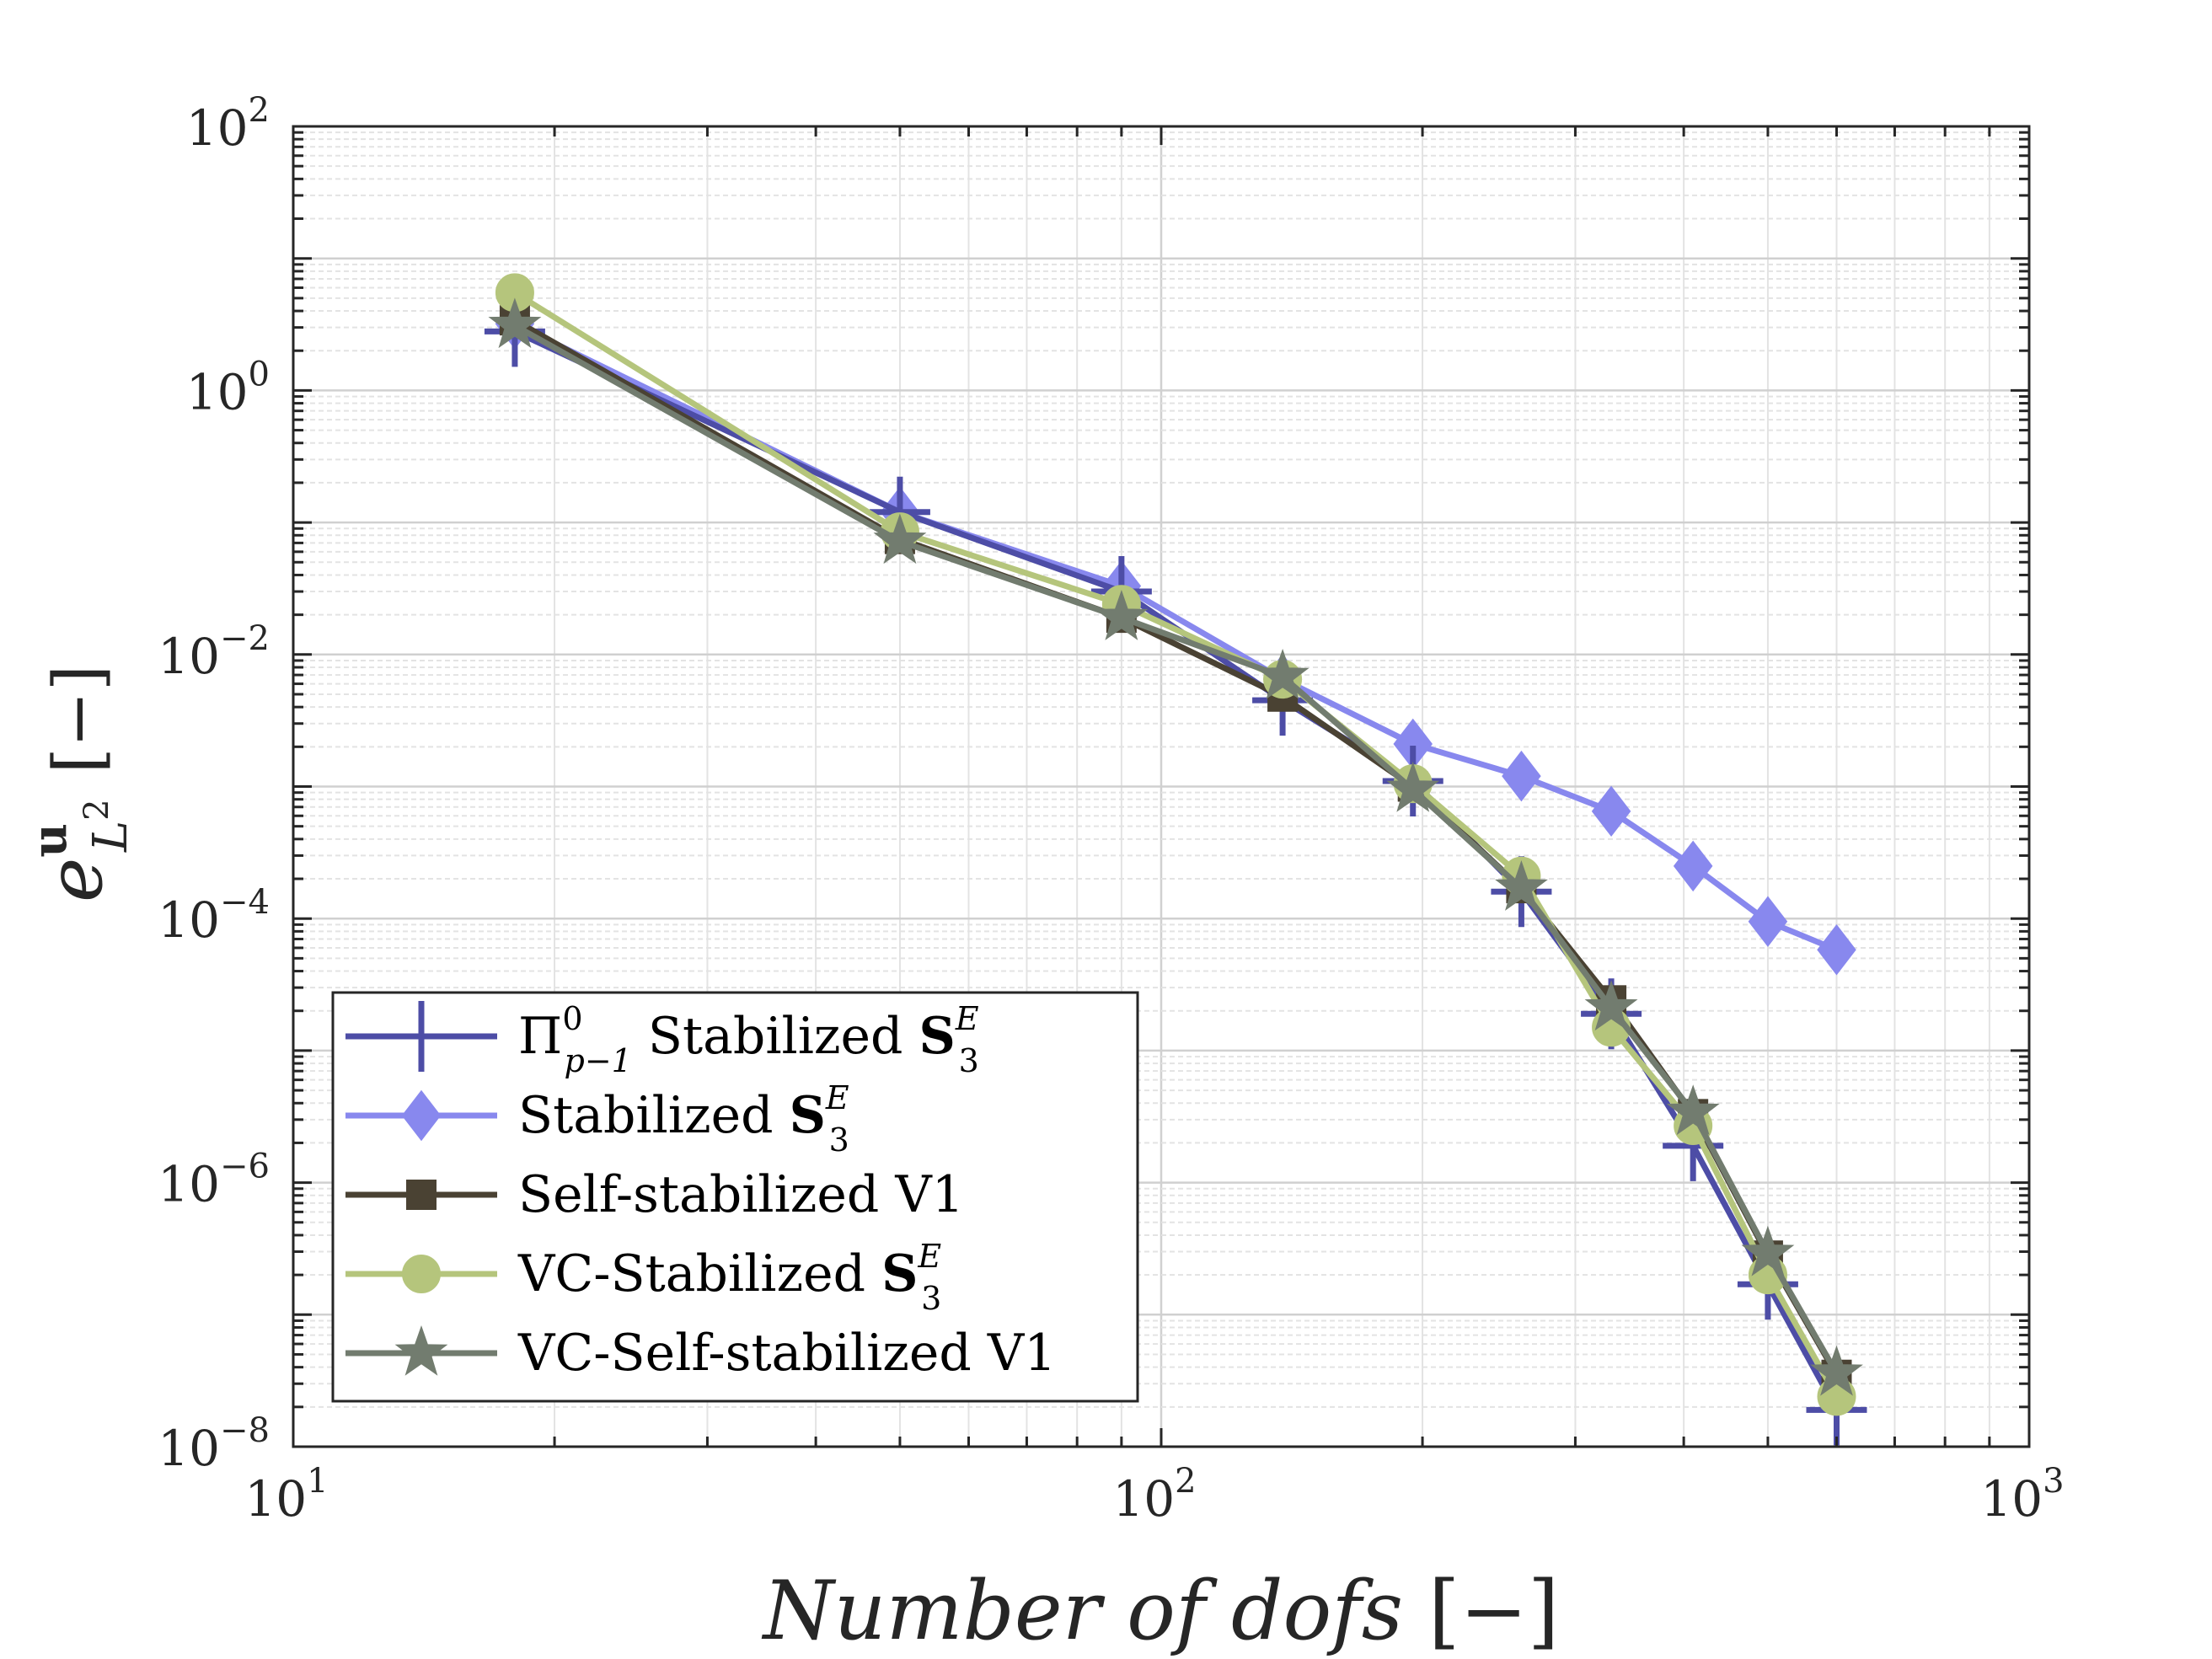  Describe the element at coordinates (786, 1353) in the screenshot. I see `legend-label: VC-Self-stabilized V1` at that location.